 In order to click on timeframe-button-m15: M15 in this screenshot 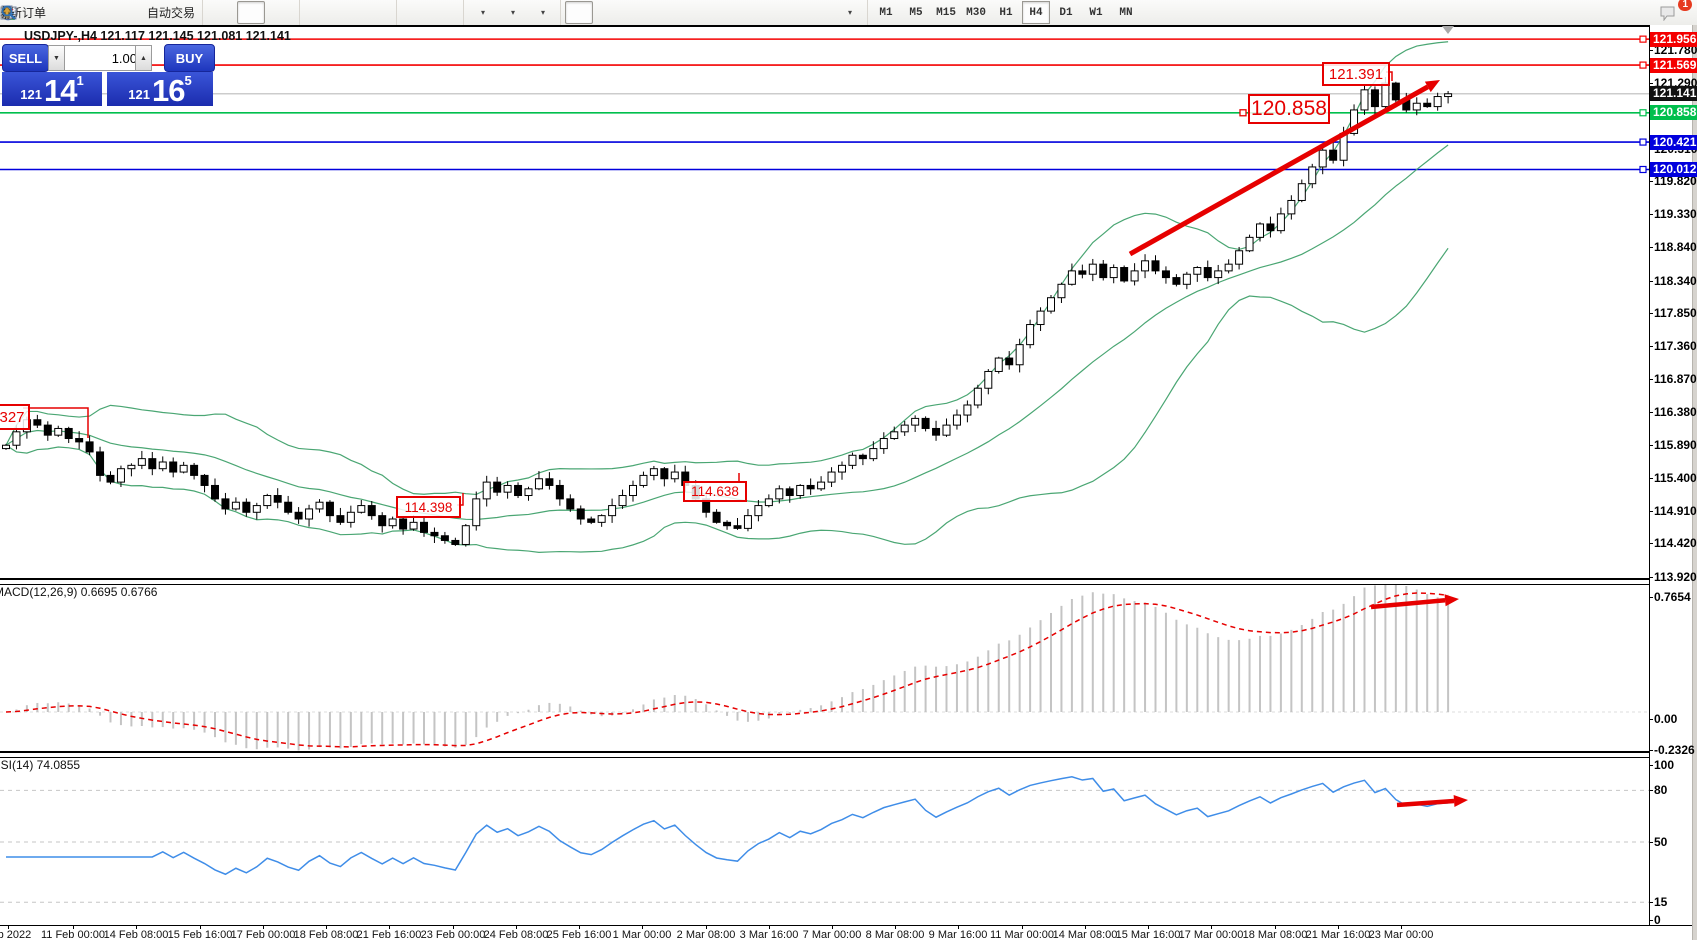, I will do `click(946, 12)`.